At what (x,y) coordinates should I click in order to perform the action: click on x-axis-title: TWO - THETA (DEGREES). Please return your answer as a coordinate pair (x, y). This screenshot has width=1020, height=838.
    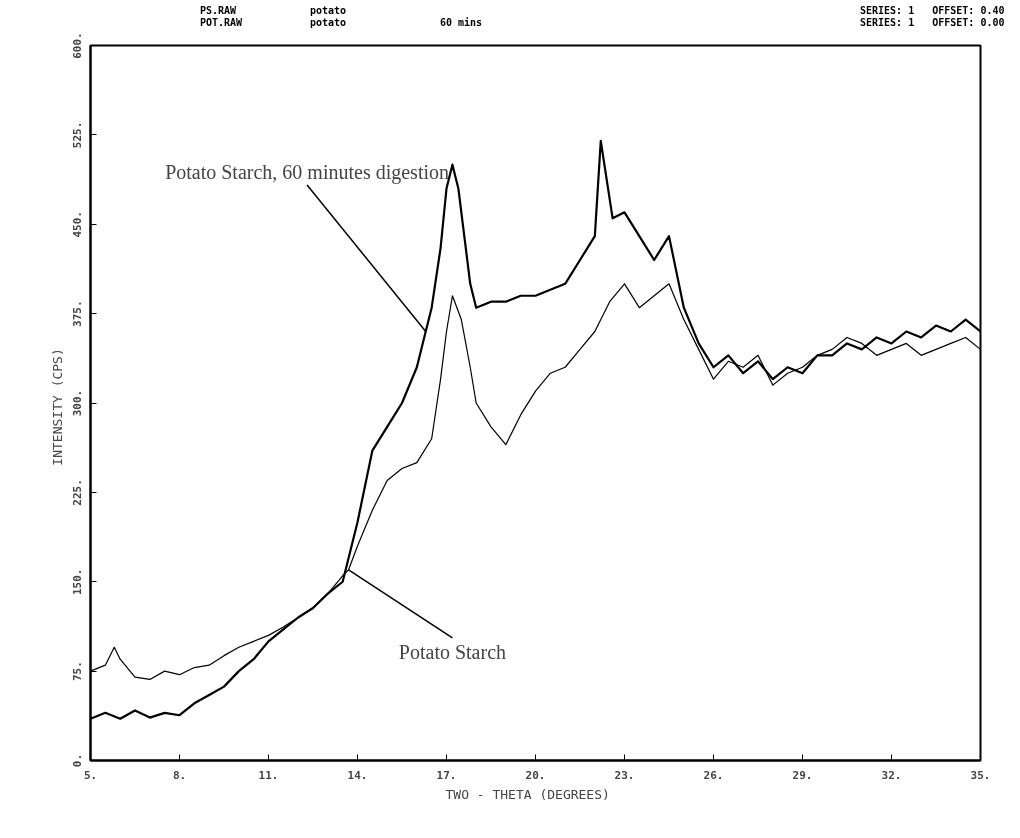
    Looking at the image, I should click on (527, 794).